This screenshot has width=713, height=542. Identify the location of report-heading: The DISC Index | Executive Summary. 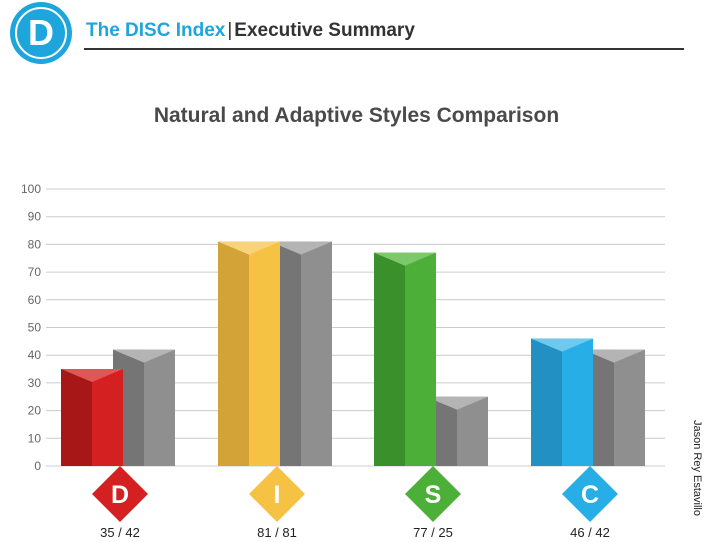
(250, 31).